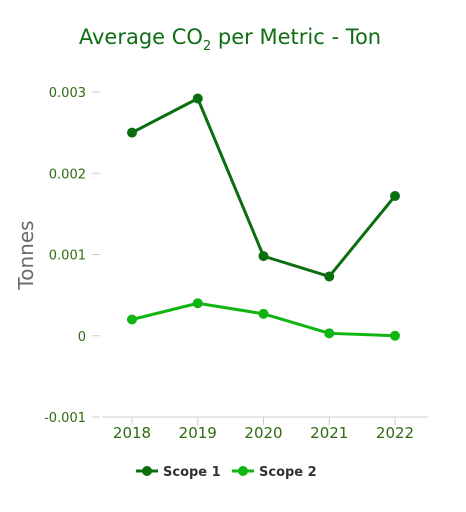 The image size is (466, 512). I want to click on x-axis: 2018 2019 2020 2021 2022, so click(265, 429).